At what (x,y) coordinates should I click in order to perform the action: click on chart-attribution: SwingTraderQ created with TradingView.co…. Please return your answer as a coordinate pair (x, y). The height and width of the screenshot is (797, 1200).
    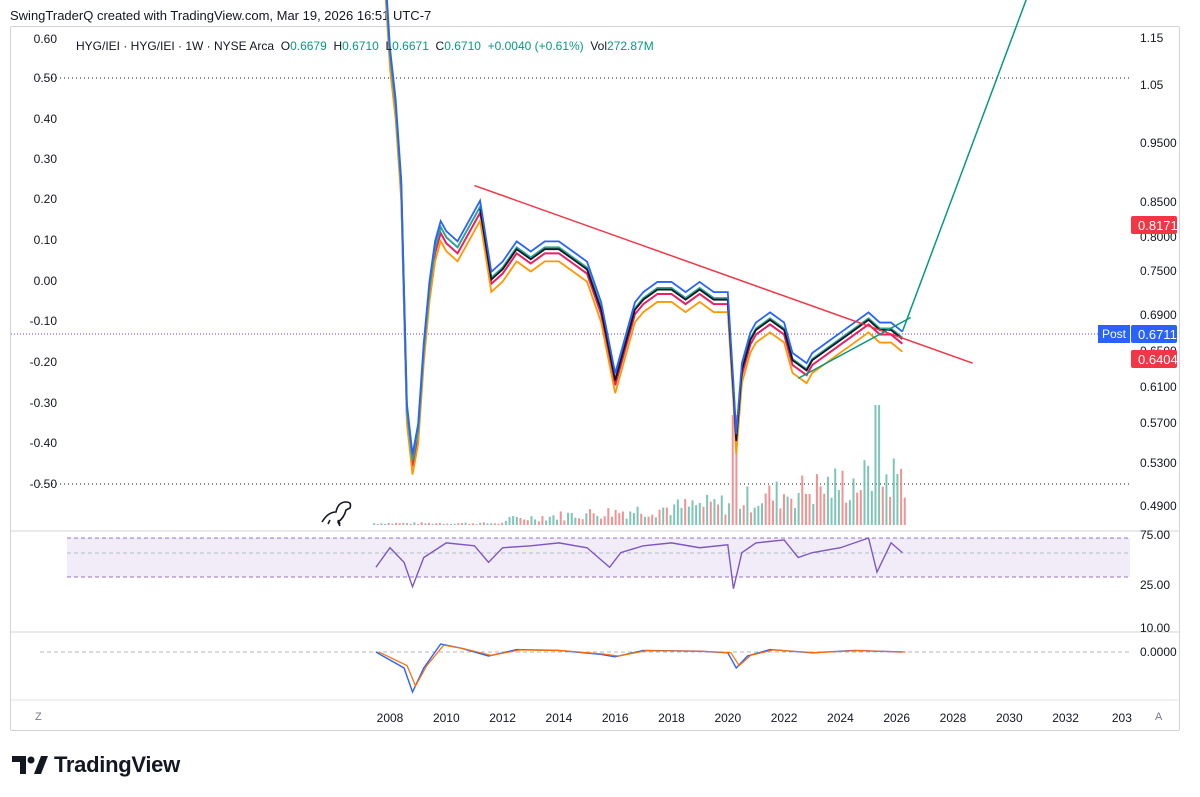
    Looking at the image, I should click on (221, 15).